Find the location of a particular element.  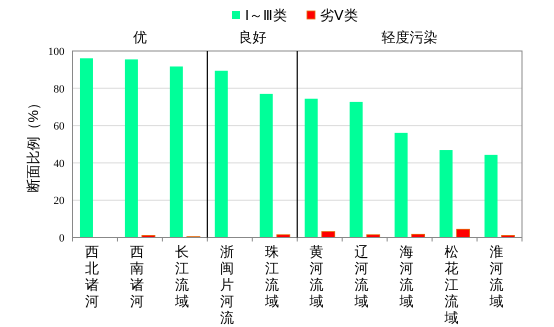

text: 良好 is located at coordinates (252, 37).